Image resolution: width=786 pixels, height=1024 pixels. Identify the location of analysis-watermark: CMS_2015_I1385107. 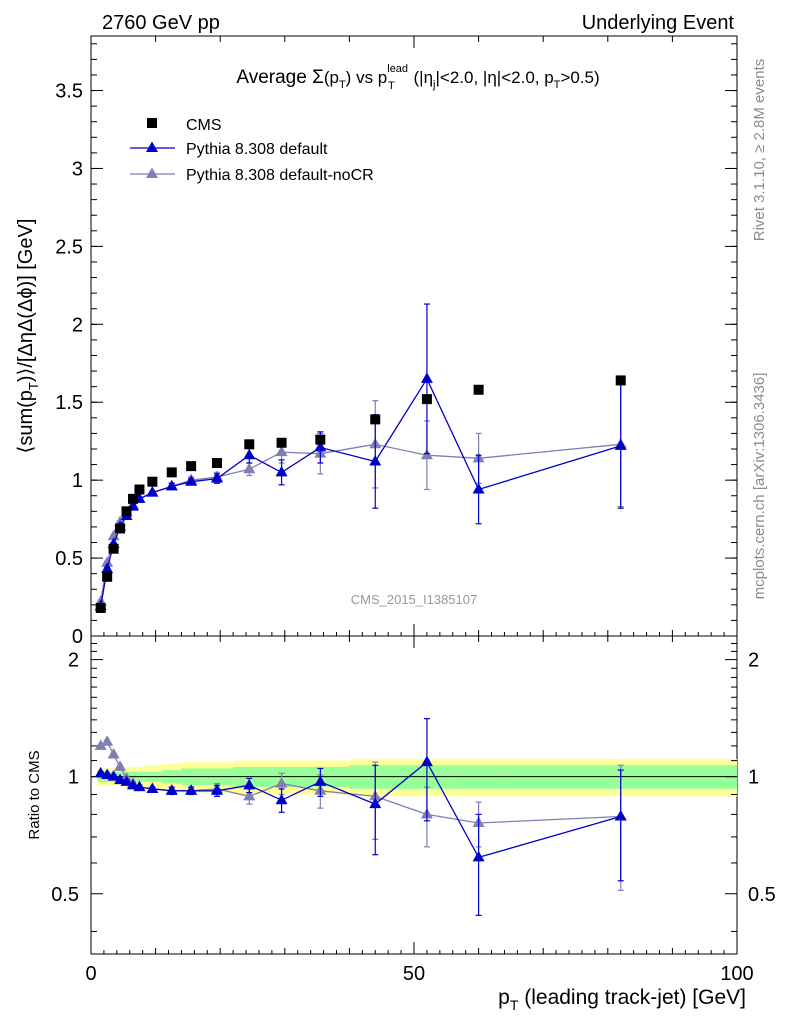
(414, 599).